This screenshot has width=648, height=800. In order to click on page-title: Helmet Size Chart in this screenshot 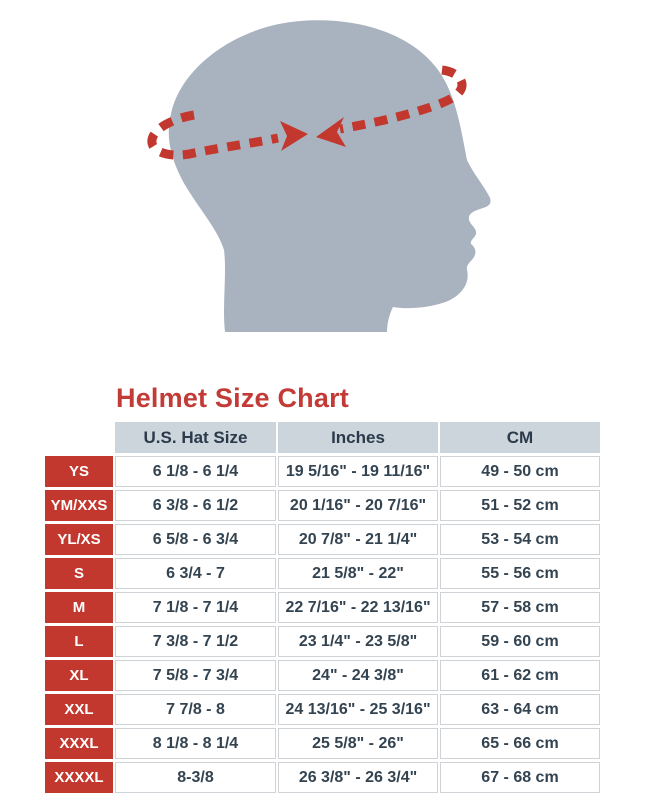, I will do `click(232, 398)`.